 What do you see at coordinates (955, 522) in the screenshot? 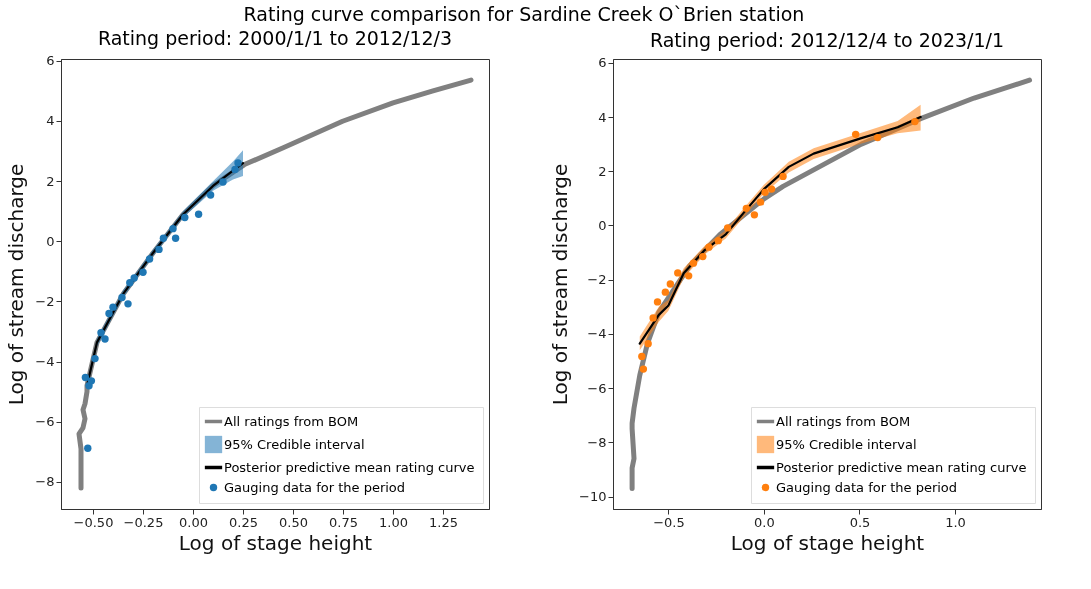
I see `x-tick-label: 1.0` at bounding box center [955, 522].